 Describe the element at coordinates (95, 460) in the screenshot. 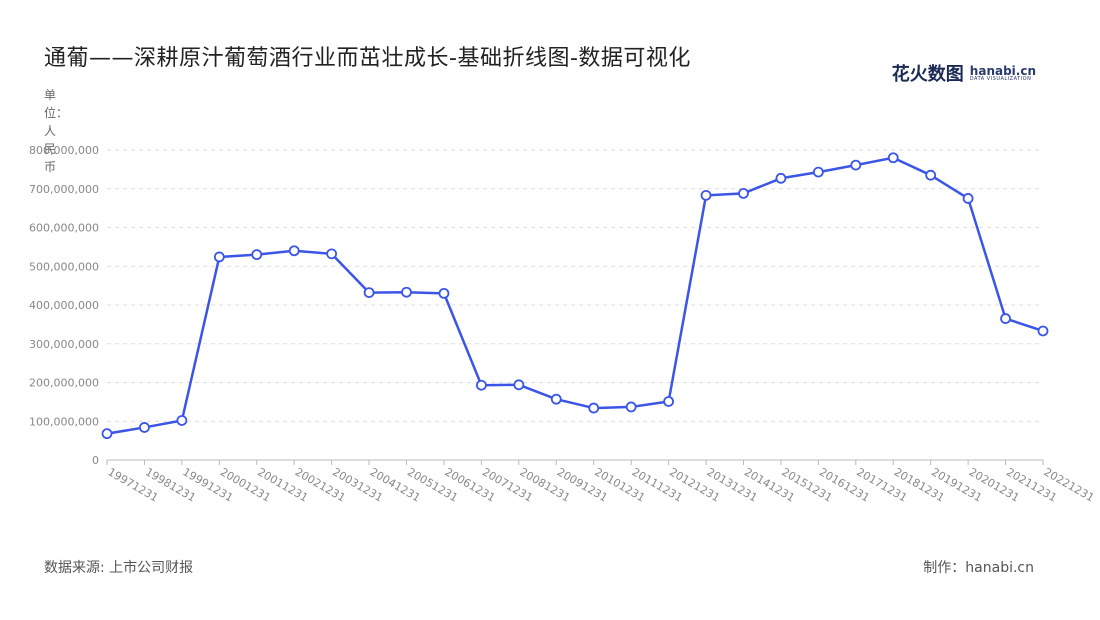

I see `y-tick-label: 0` at that location.